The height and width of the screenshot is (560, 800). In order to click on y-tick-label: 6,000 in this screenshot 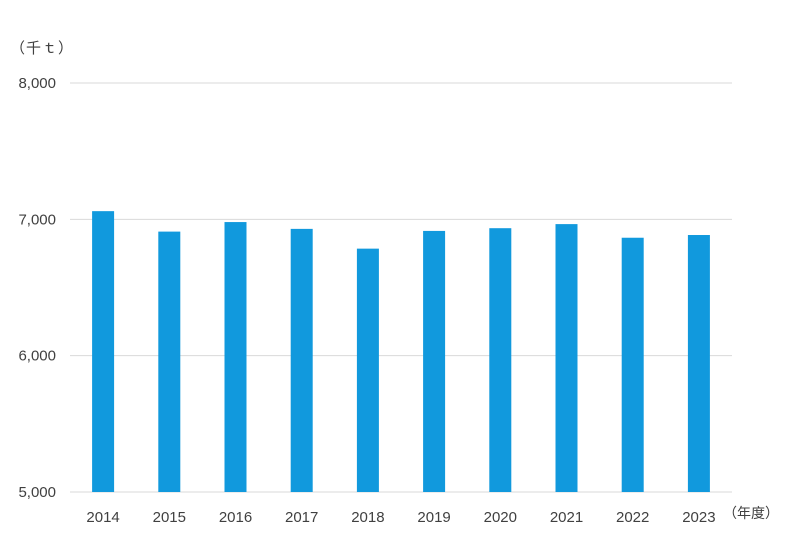, I will do `click(37, 356)`.